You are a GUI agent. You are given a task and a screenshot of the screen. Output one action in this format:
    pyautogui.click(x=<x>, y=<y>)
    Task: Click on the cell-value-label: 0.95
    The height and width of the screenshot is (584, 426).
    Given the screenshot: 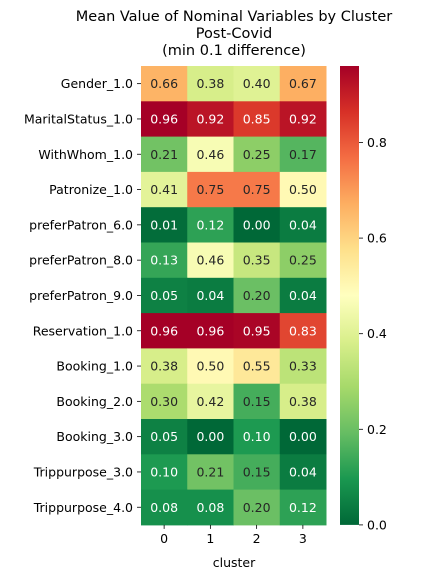 What is the action you would take?
    pyautogui.click(x=257, y=330)
    